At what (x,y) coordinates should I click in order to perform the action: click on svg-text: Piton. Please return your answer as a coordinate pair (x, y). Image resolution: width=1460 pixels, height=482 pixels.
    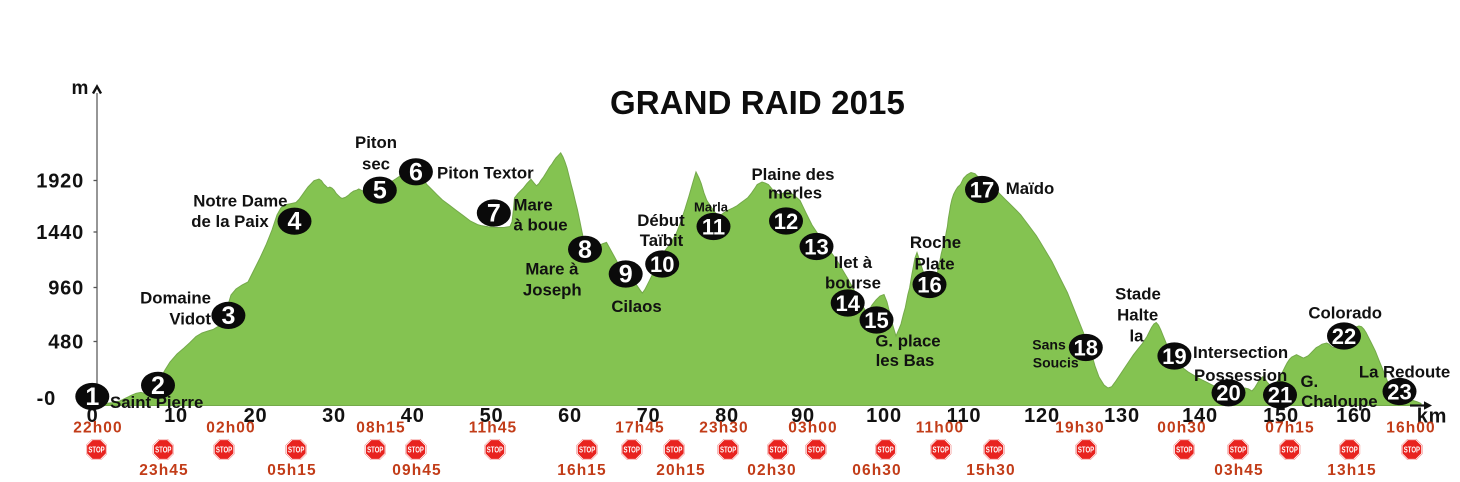
    Looking at the image, I should click on (376, 142).